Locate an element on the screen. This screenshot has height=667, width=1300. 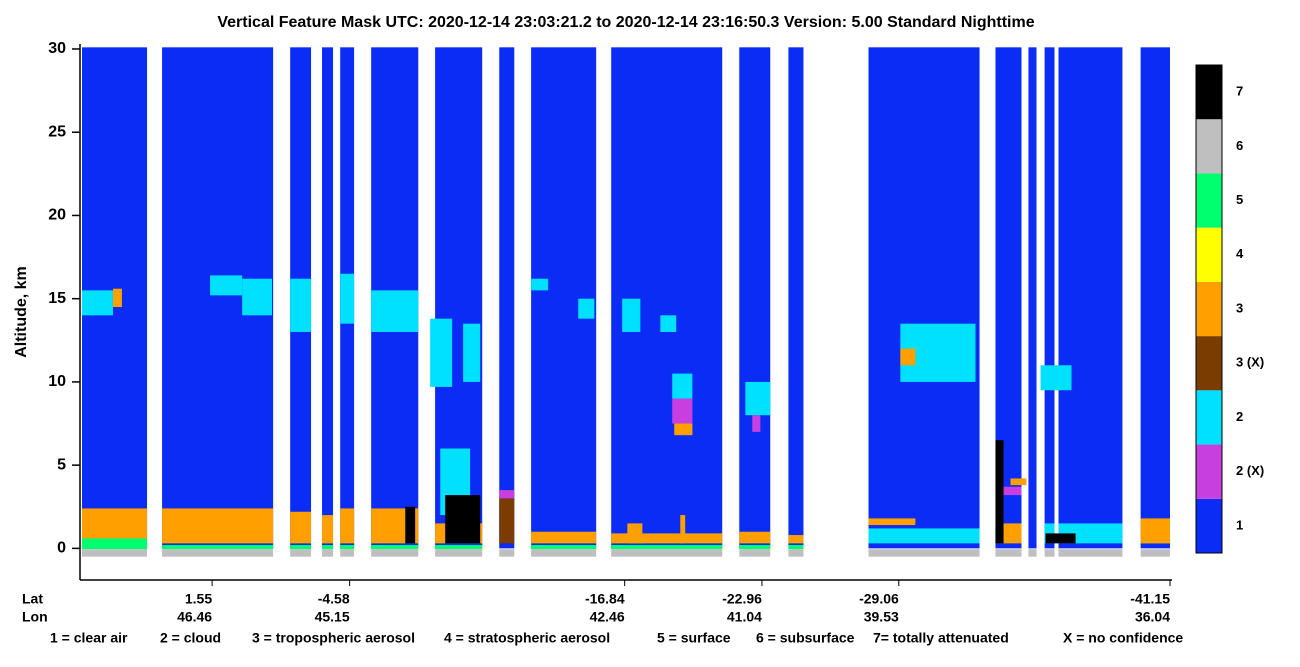
key-item: 1 = clear air is located at coordinates (89, 638).